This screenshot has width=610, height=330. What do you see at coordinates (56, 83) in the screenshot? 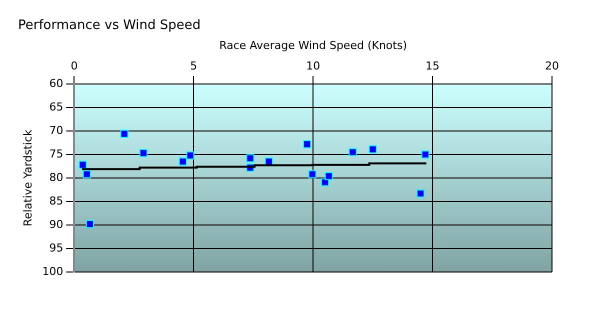
I see `y-tick-label: 60` at bounding box center [56, 83].